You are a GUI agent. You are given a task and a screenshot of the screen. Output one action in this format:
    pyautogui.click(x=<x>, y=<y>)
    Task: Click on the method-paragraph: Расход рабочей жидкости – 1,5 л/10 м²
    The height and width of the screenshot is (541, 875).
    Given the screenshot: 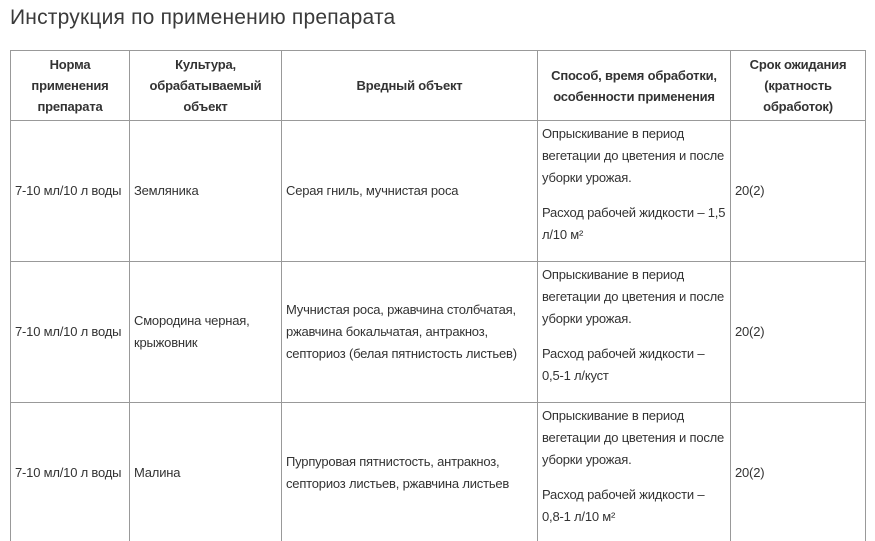 What is the action you would take?
    pyautogui.click(x=634, y=223)
    